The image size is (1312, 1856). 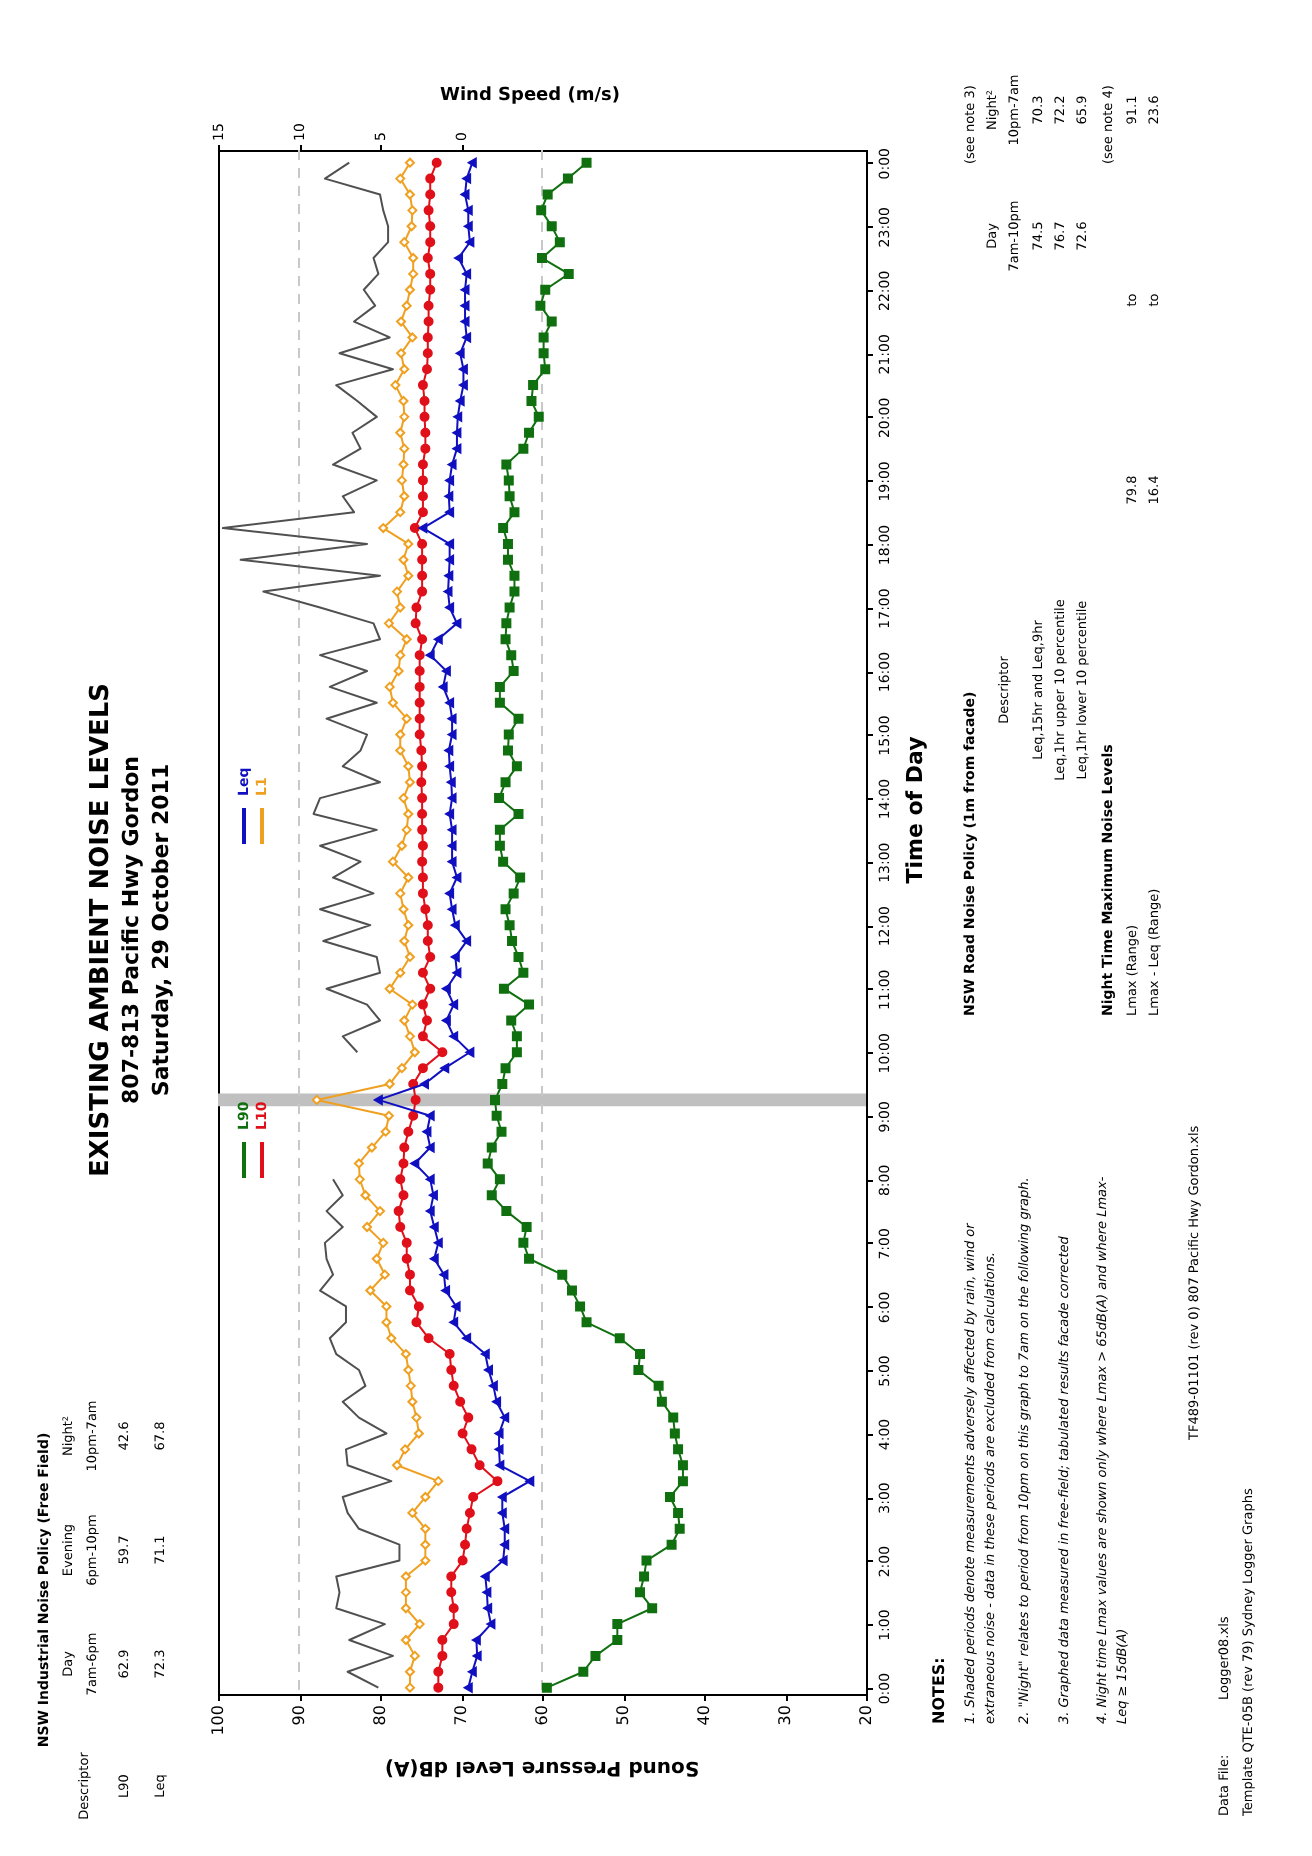 What do you see at coordinates (161, 930) in the screenshot?
I see `text: Saturday, 29 October 2011` at bounding box center [161, 930].